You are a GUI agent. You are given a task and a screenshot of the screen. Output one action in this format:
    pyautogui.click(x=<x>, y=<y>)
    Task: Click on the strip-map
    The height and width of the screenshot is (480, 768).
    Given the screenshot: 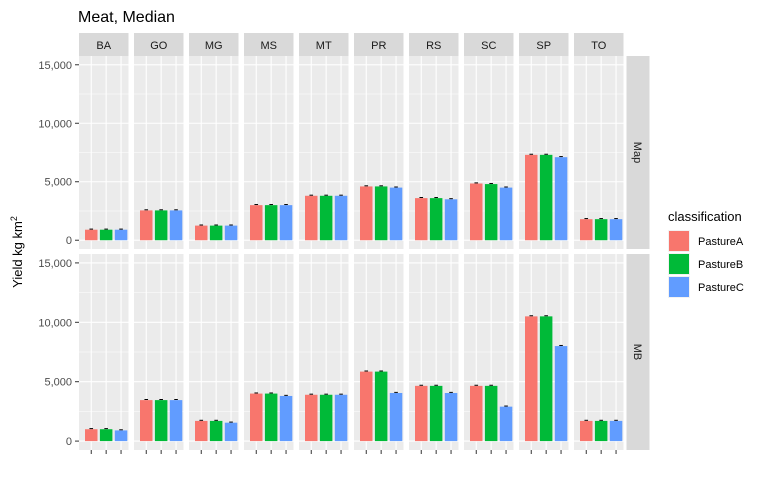 What is the action you would take?
    pyautogui.click(x=638, y=152)
    